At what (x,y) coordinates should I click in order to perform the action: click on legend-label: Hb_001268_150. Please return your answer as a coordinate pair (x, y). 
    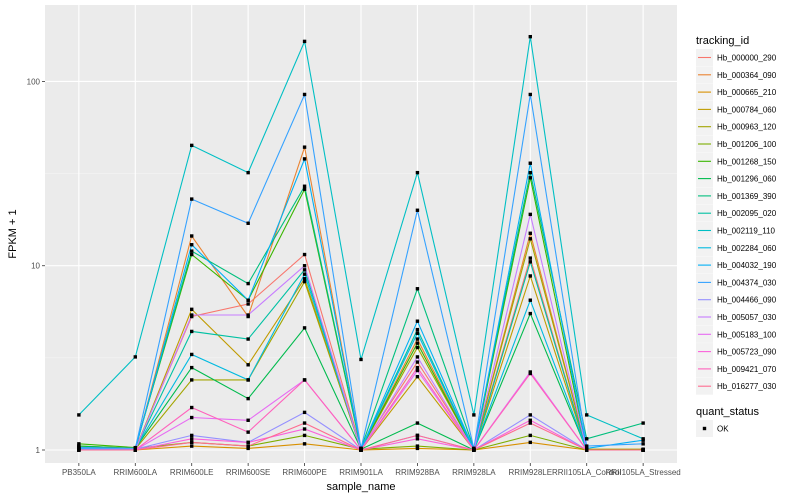
    Looking at the image, I should click on (747, 161).